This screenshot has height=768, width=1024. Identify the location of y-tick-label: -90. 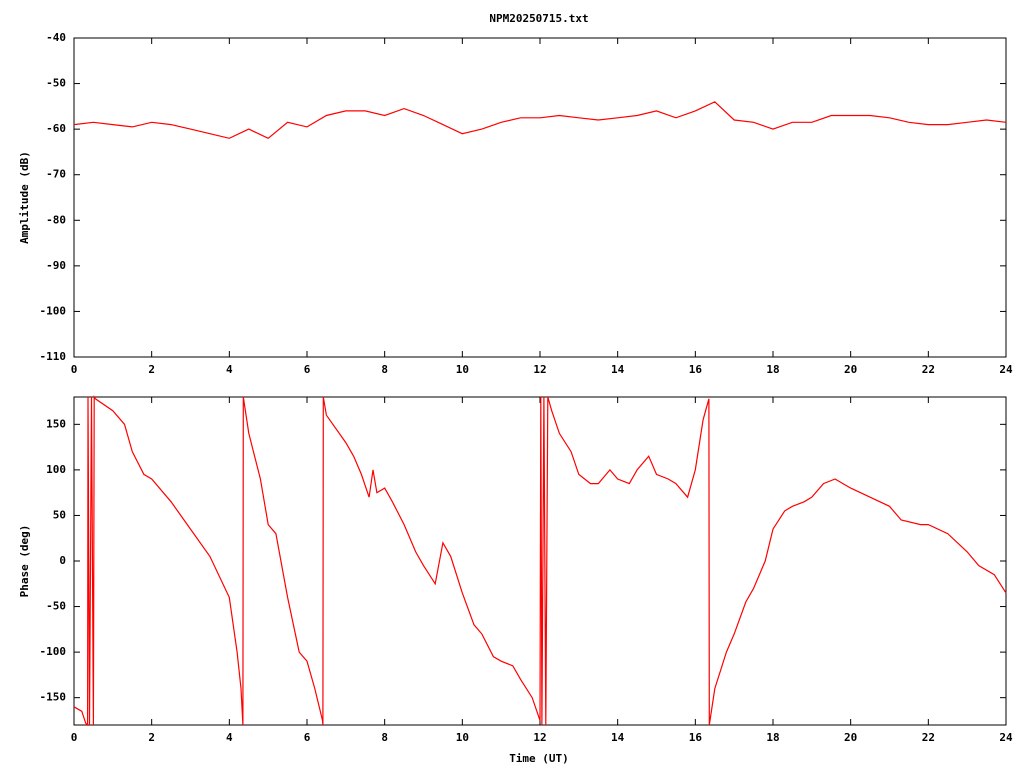
(56, 265).